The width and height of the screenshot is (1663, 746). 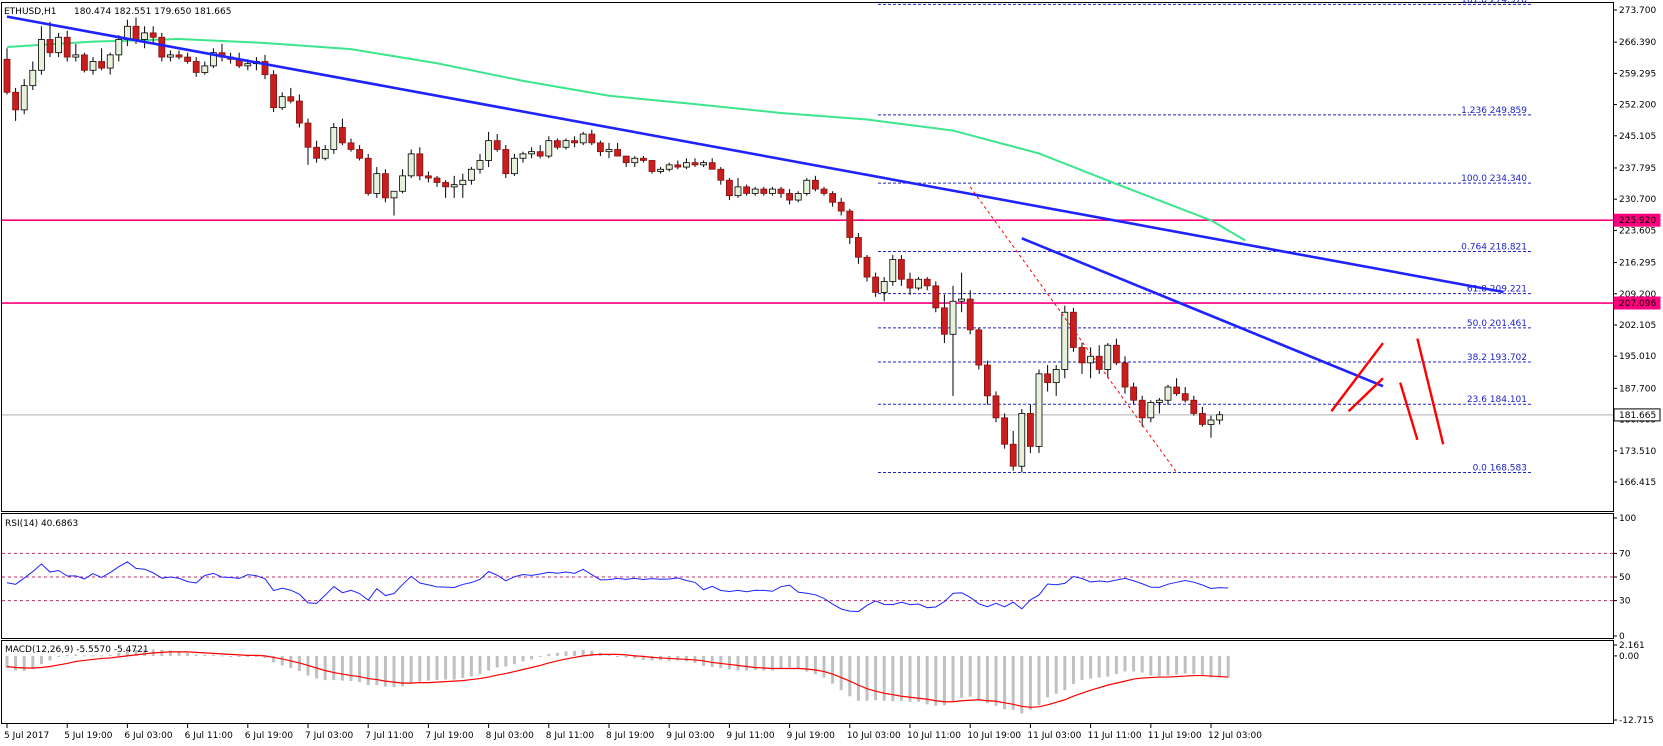 I want to click on price-tick-label: 195.010, so click(x=1637, y=357).